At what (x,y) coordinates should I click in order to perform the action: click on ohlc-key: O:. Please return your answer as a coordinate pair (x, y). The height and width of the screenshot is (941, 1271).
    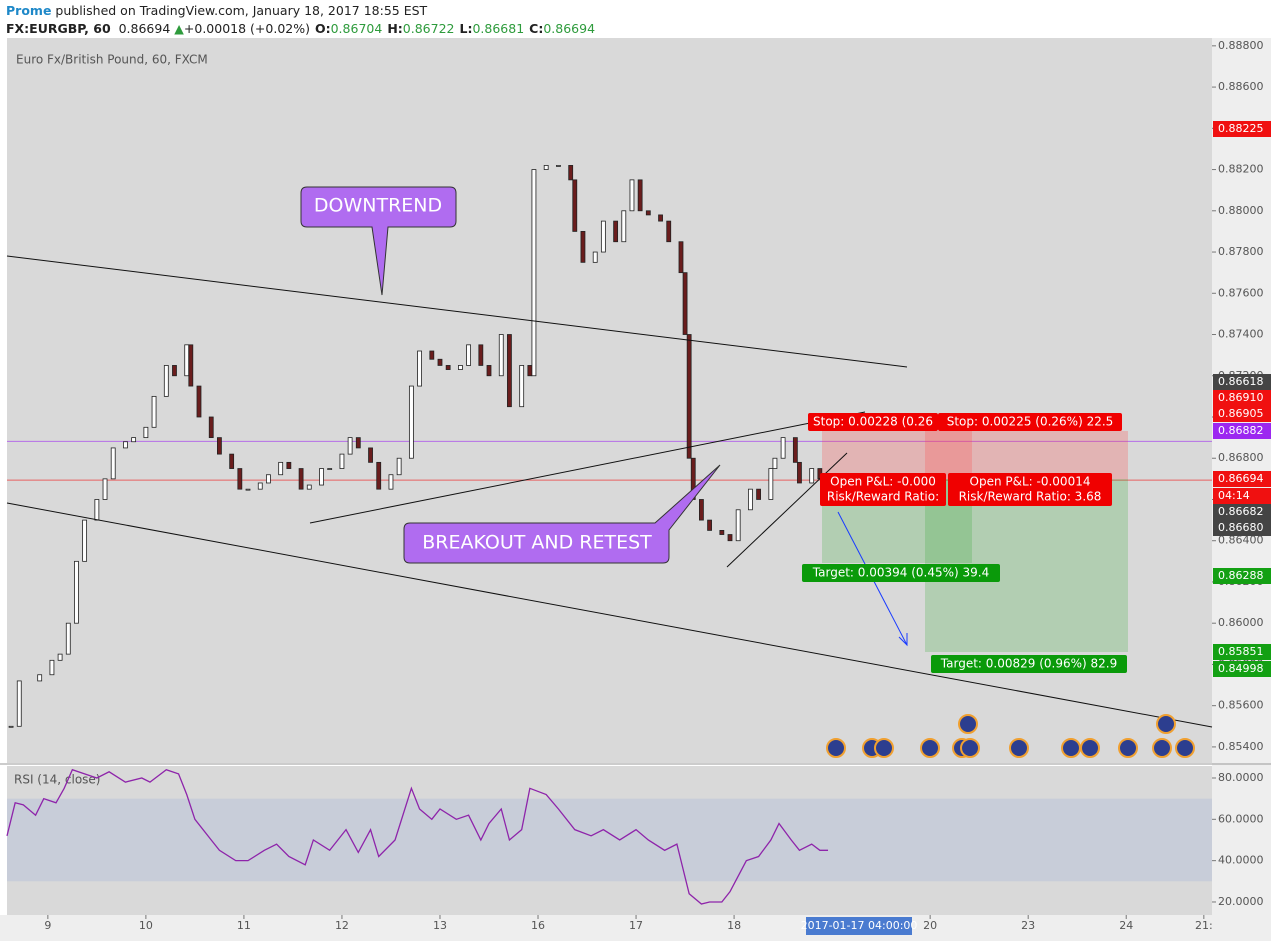
    Looking at the image, I should click on (322, 28).